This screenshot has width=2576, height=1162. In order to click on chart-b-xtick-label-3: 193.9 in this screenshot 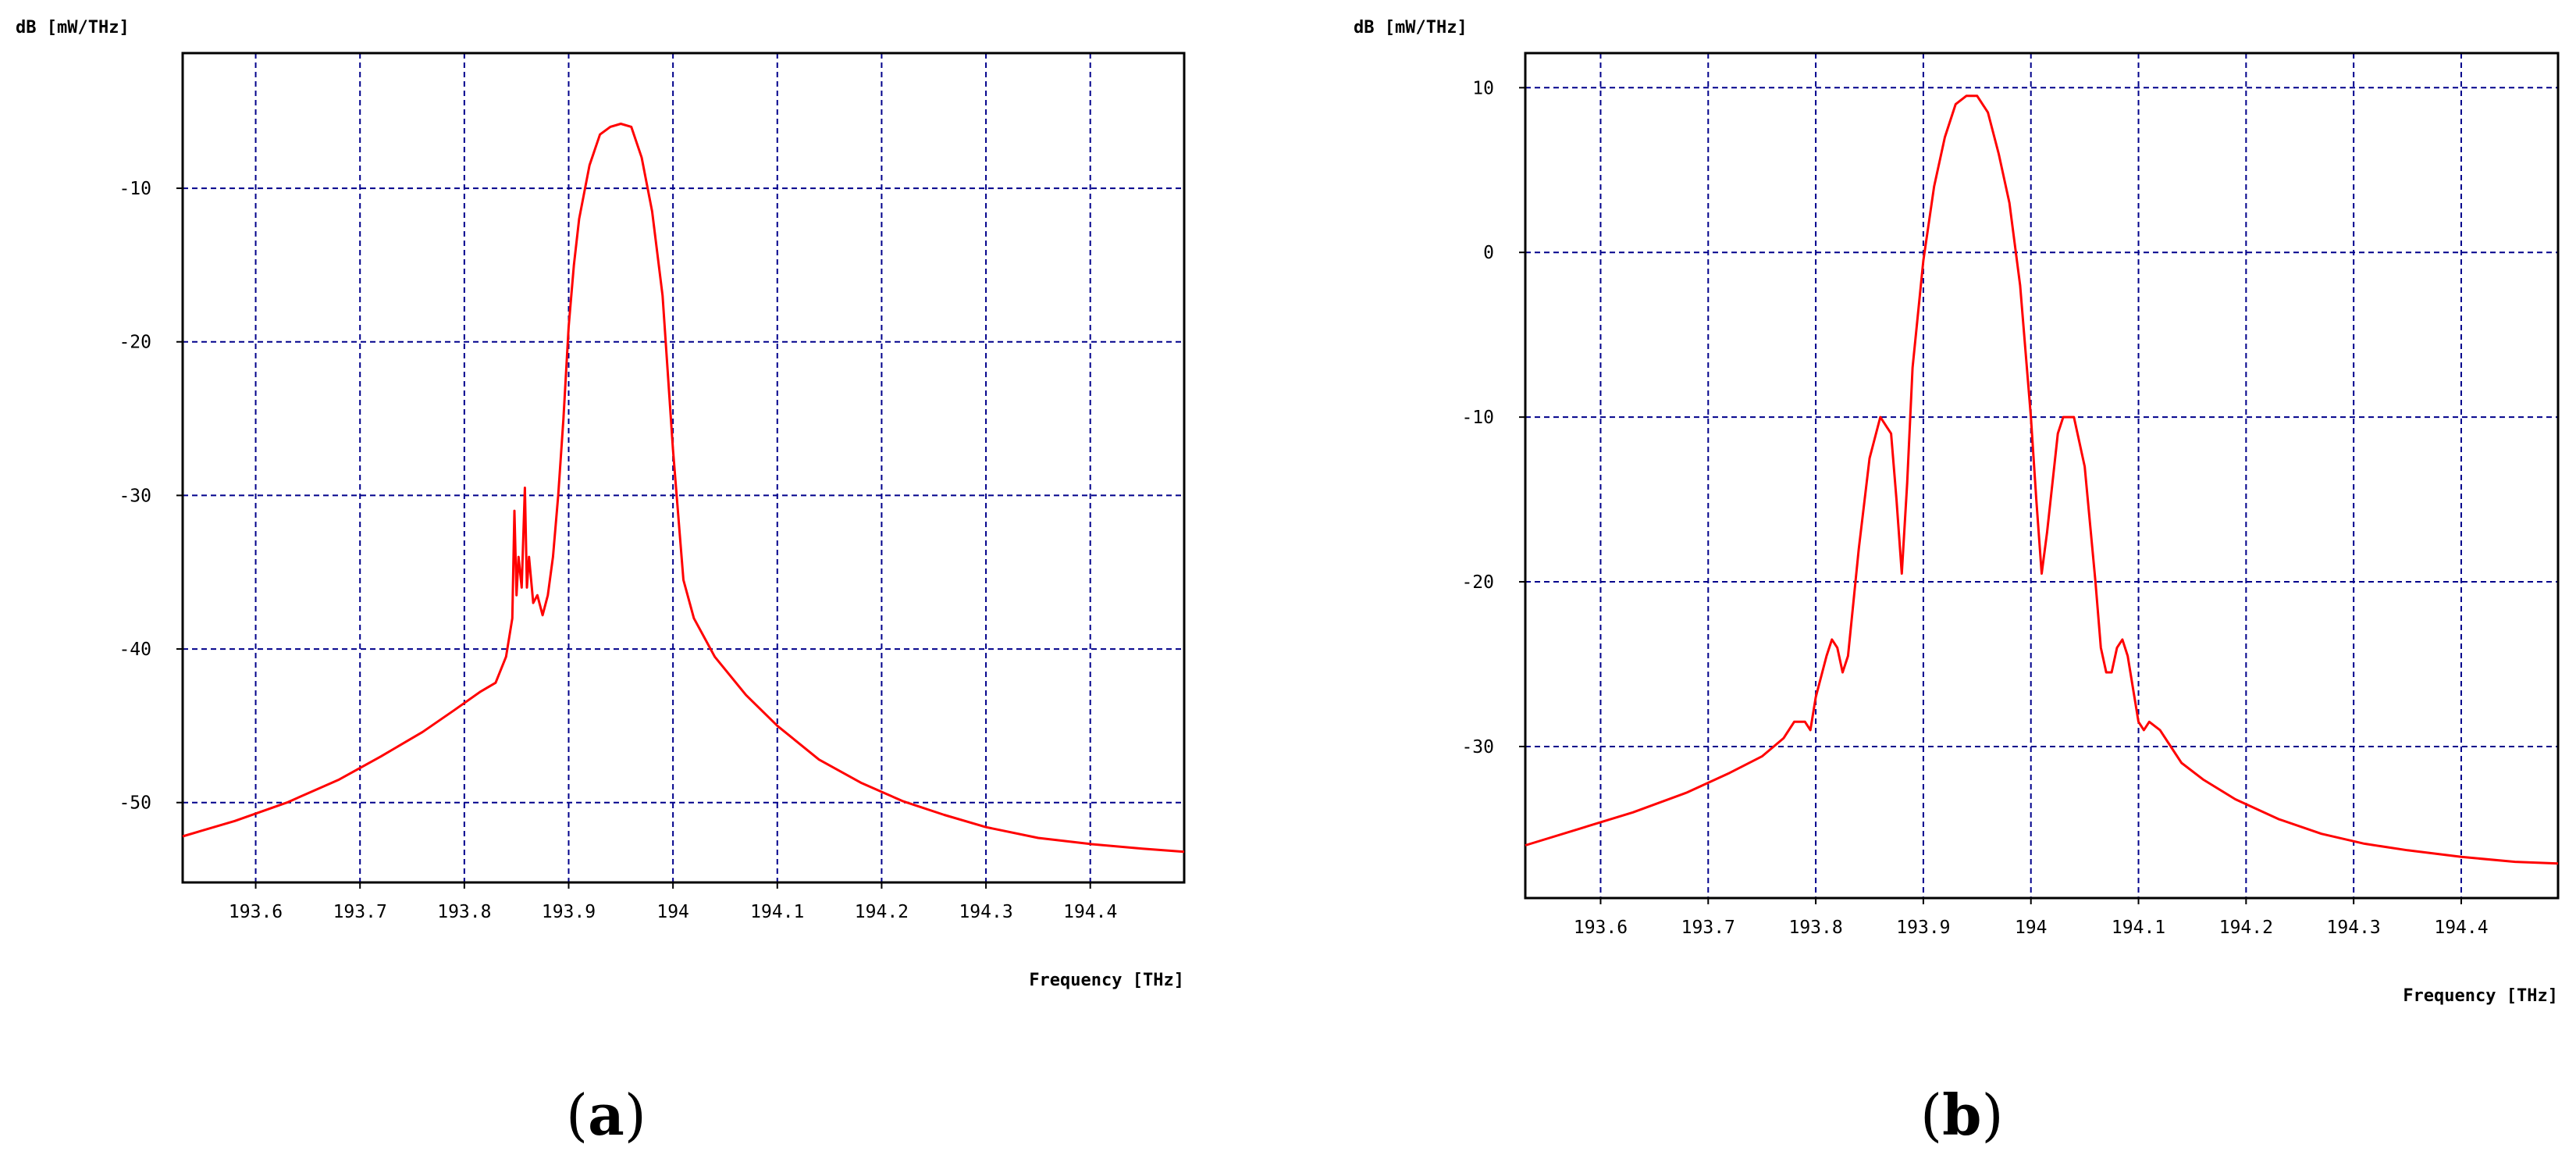, I will do `click(1923, 928)`.